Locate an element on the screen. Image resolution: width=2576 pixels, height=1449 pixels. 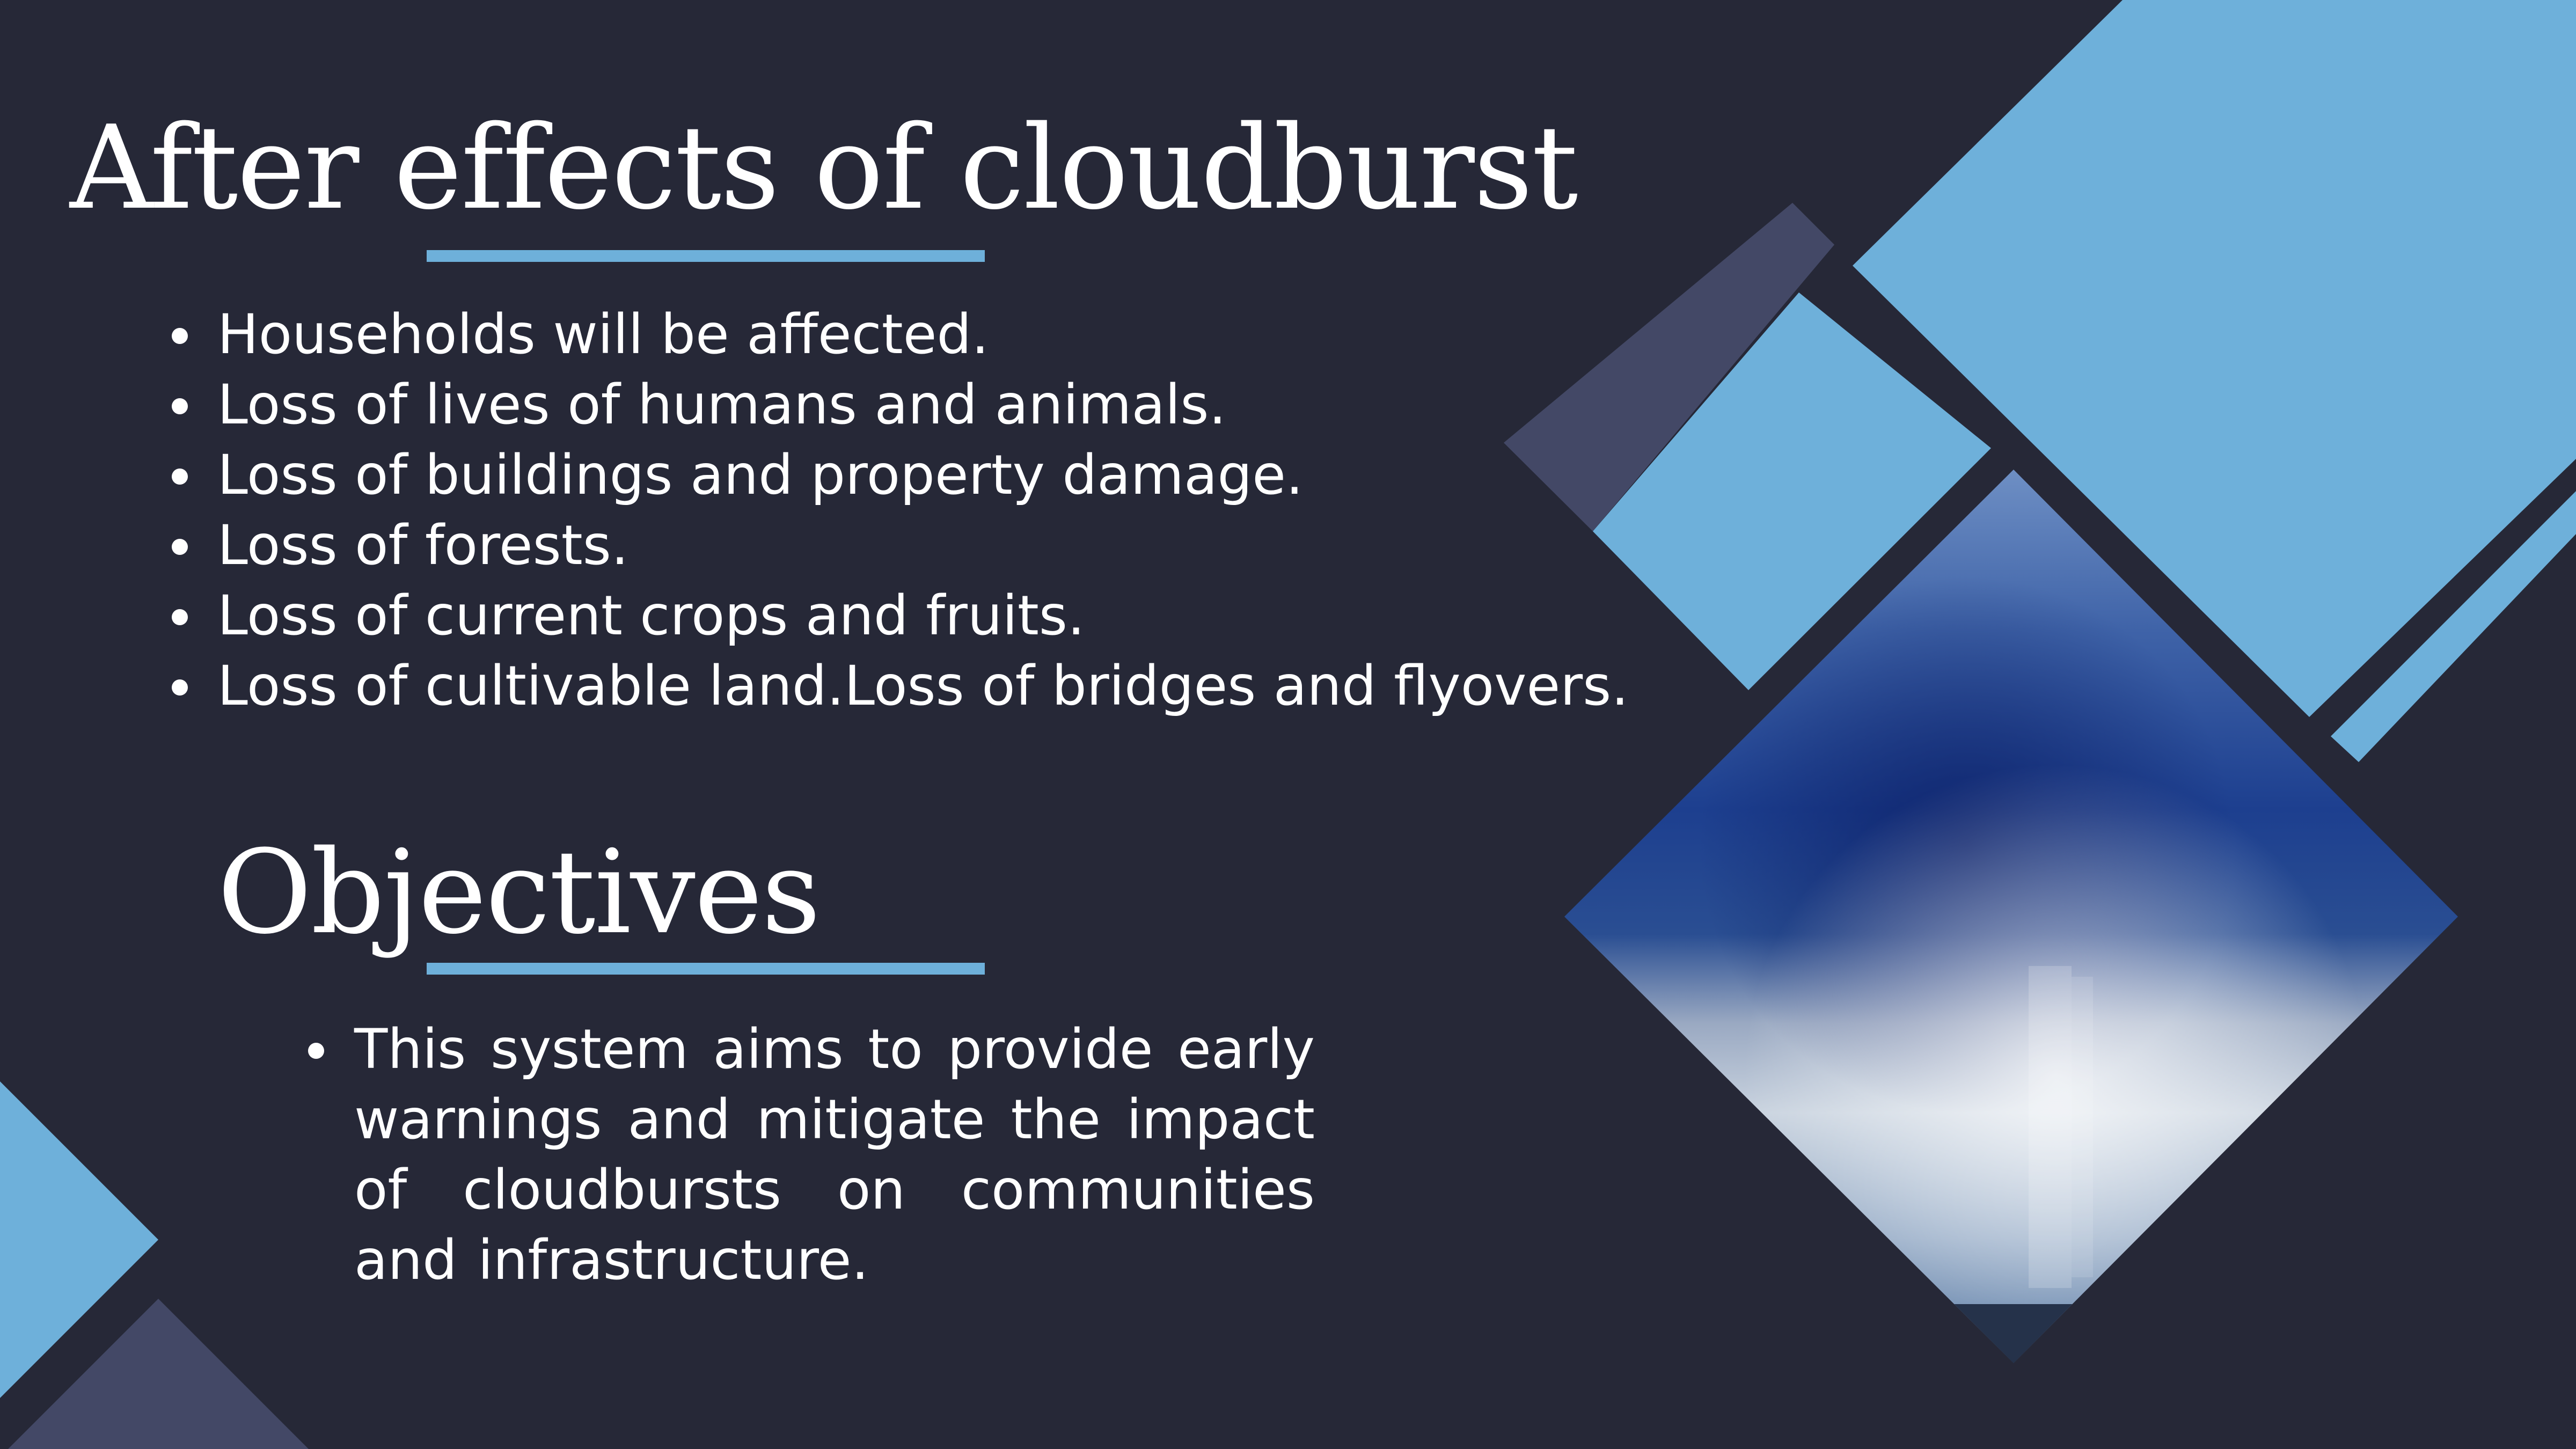
objectives-underline is located at coordinates (706, 969).